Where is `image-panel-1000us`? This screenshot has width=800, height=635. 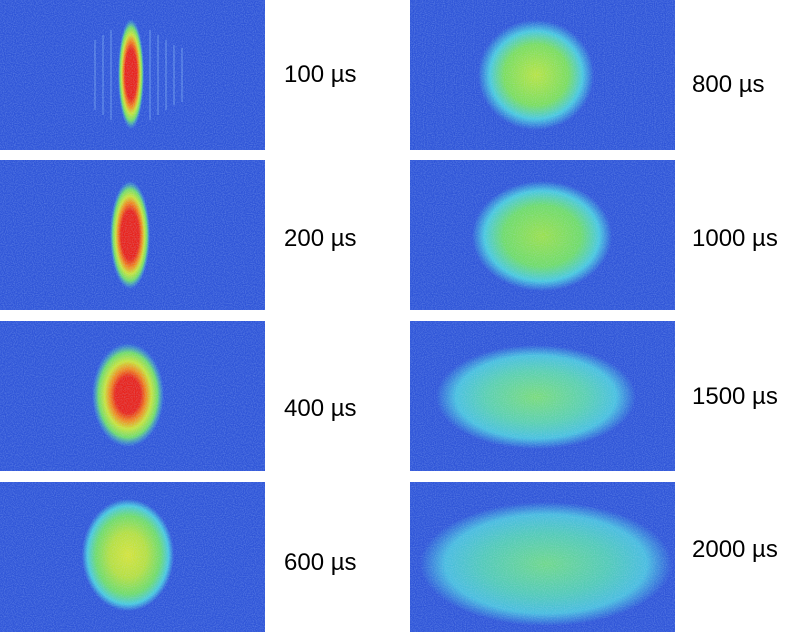 image-panel-1000us is located at coordinates (542, 235).